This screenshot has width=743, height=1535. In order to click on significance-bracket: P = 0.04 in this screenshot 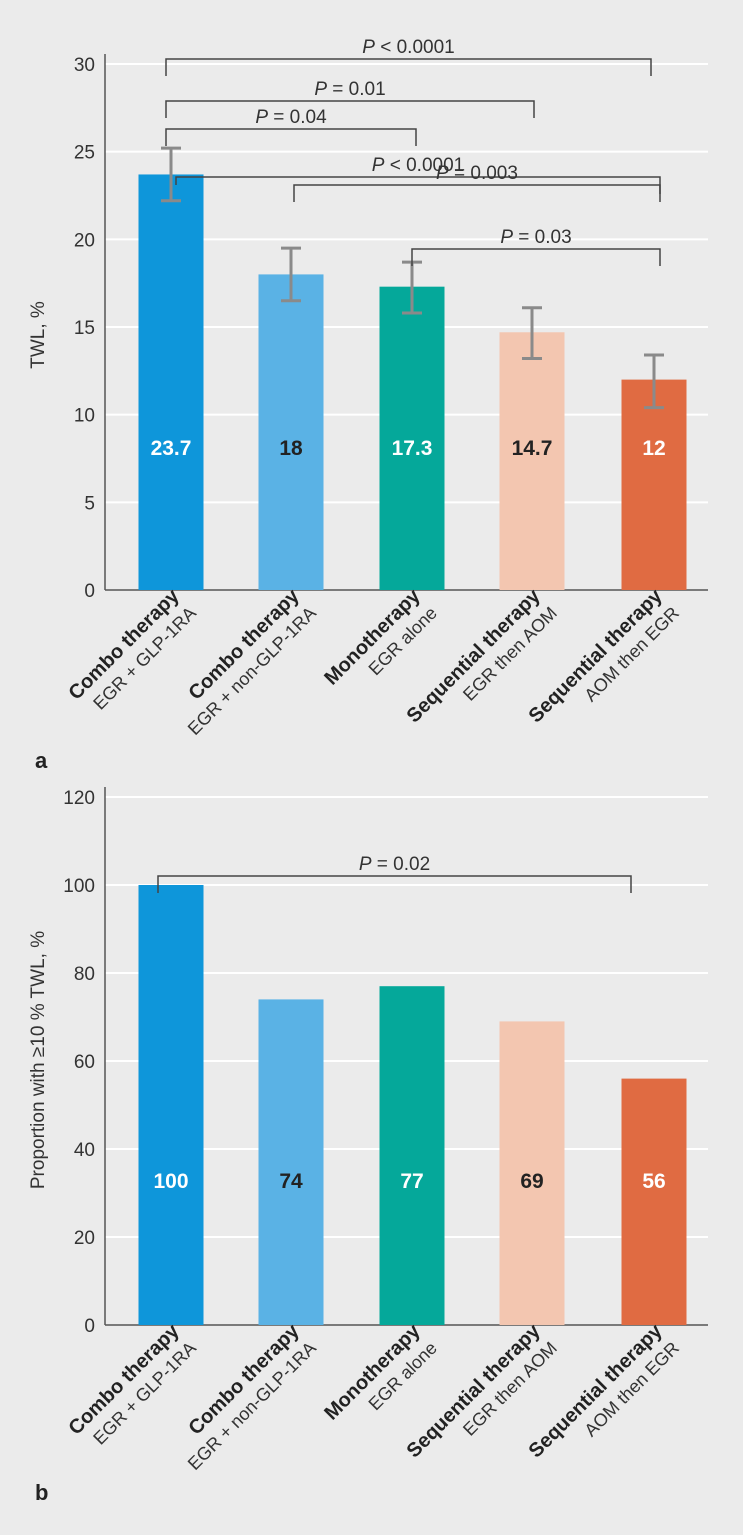, I will do `click(291, 126)`.